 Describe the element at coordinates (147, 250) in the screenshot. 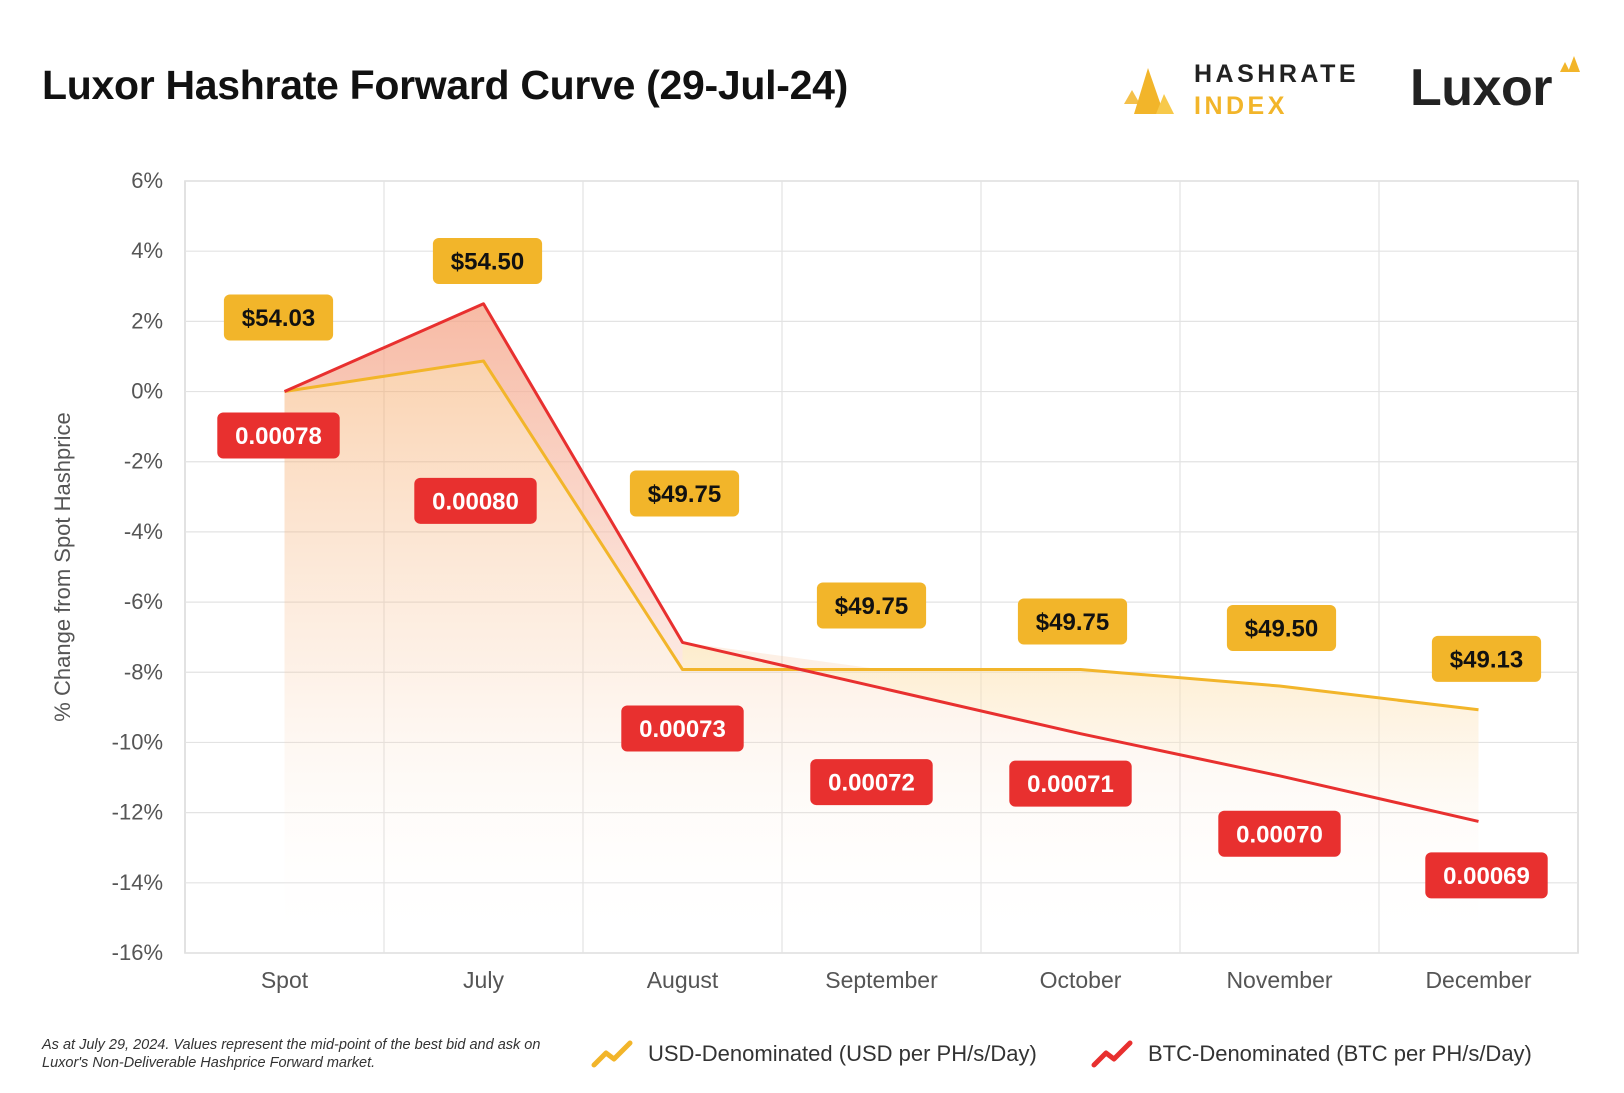

I see `y-tick-label: 4%` at that location.